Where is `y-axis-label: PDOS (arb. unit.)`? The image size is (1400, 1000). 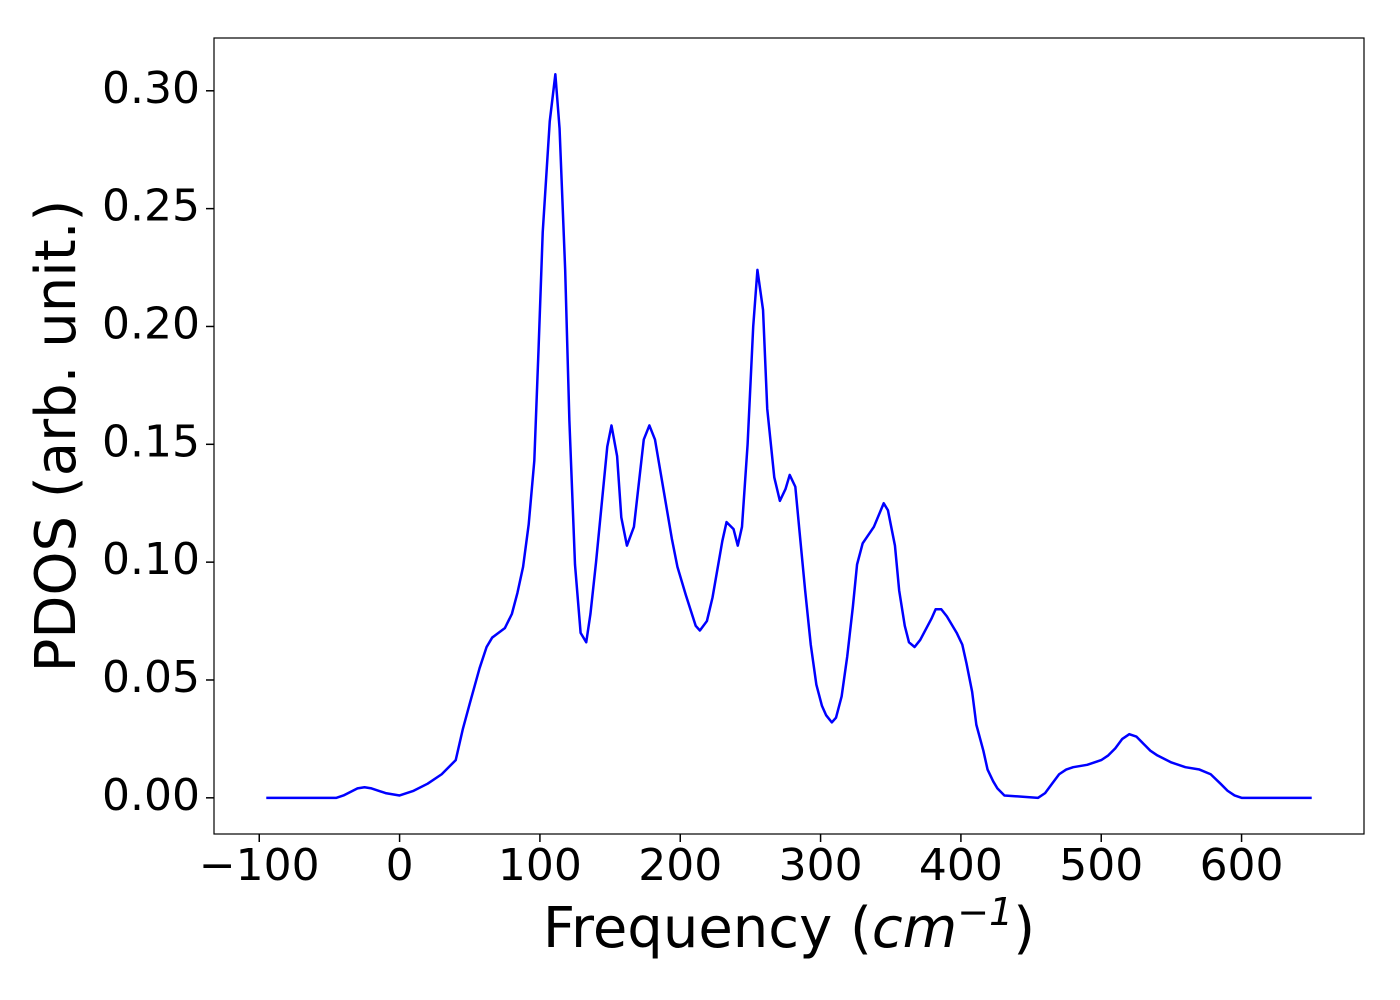
y-axis-label: PDOS (arb. unit.) is located at coordinates (56, 436).